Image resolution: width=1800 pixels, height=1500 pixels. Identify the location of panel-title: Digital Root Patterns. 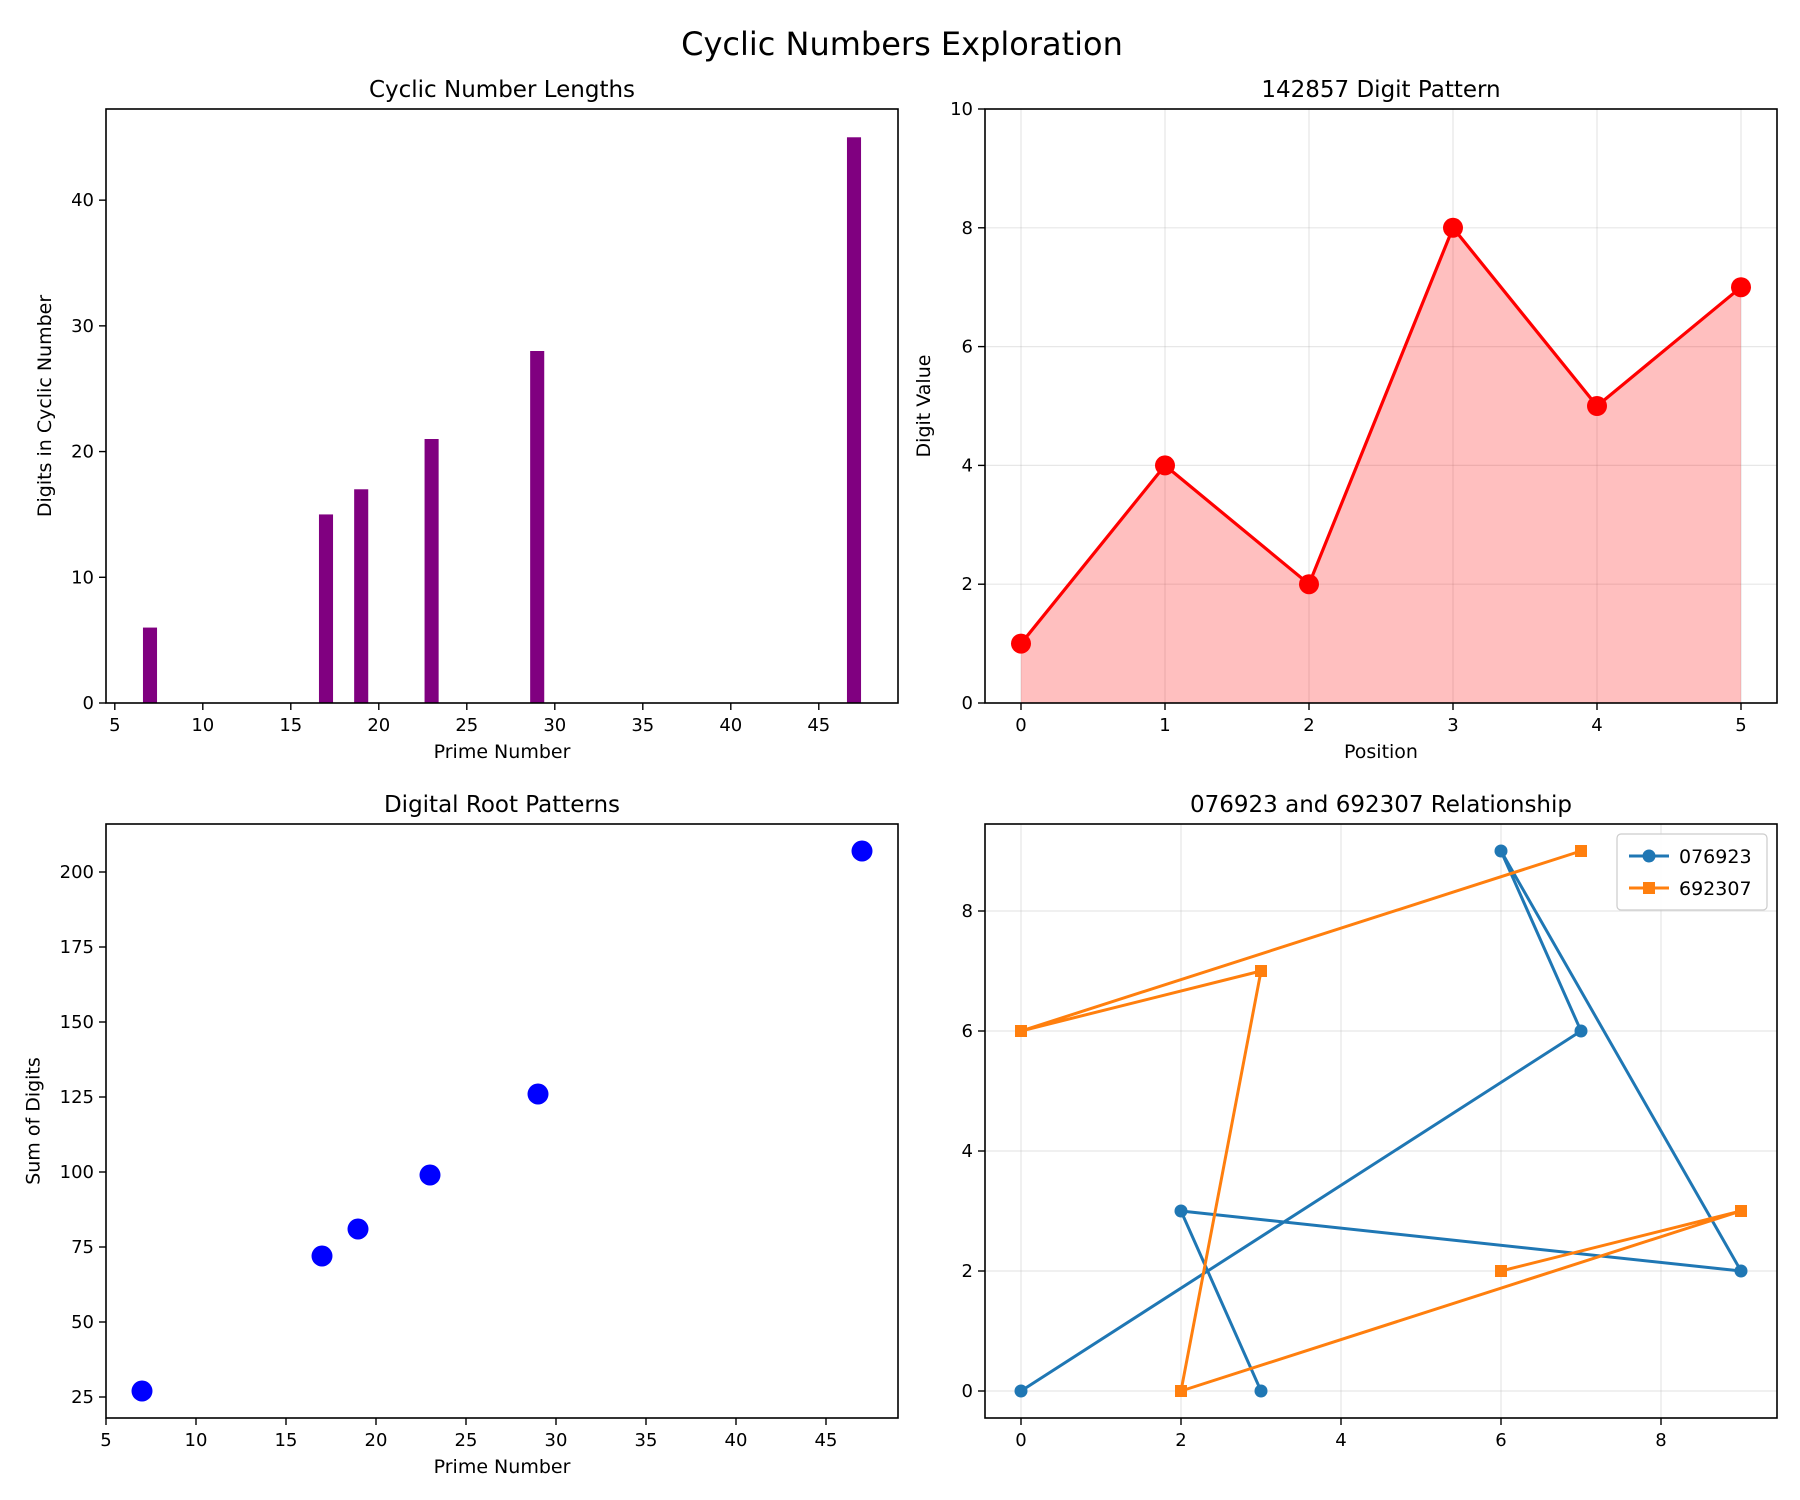
(502, 805).